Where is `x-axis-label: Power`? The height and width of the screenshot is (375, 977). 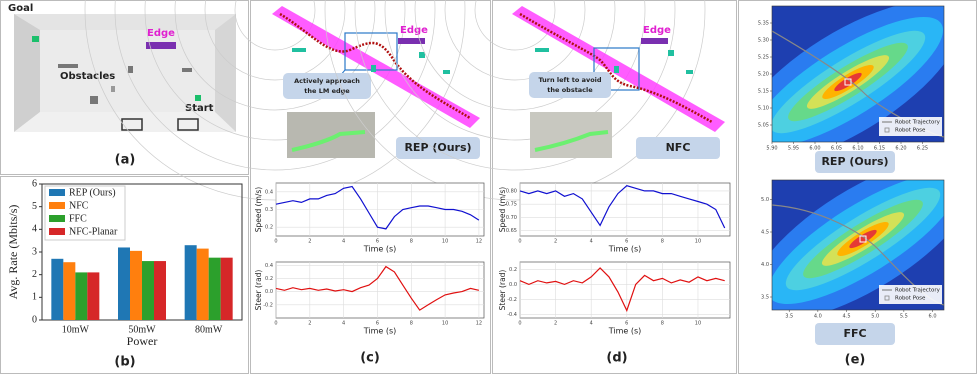
x-axis-label: Power is located at coordinates (142, 341).